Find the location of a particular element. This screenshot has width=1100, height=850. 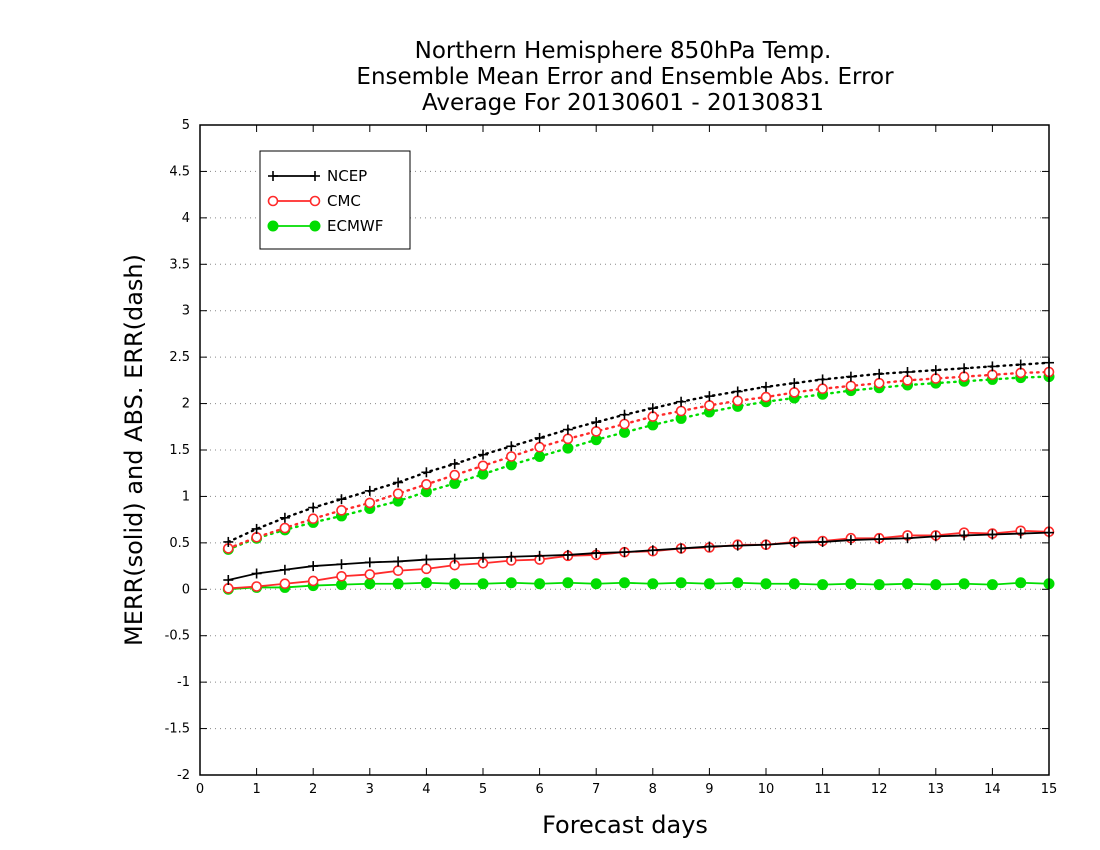

x-tick-label: 13 is located at coordinates (936, 789).